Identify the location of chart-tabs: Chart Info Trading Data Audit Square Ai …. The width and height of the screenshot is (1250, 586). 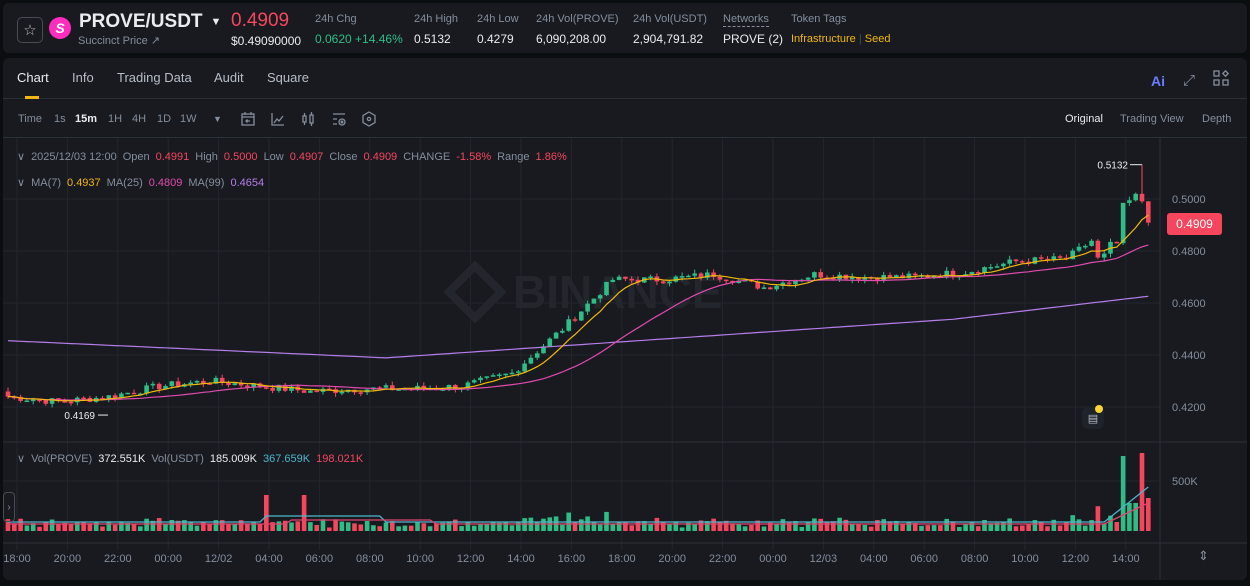
(625, 78).